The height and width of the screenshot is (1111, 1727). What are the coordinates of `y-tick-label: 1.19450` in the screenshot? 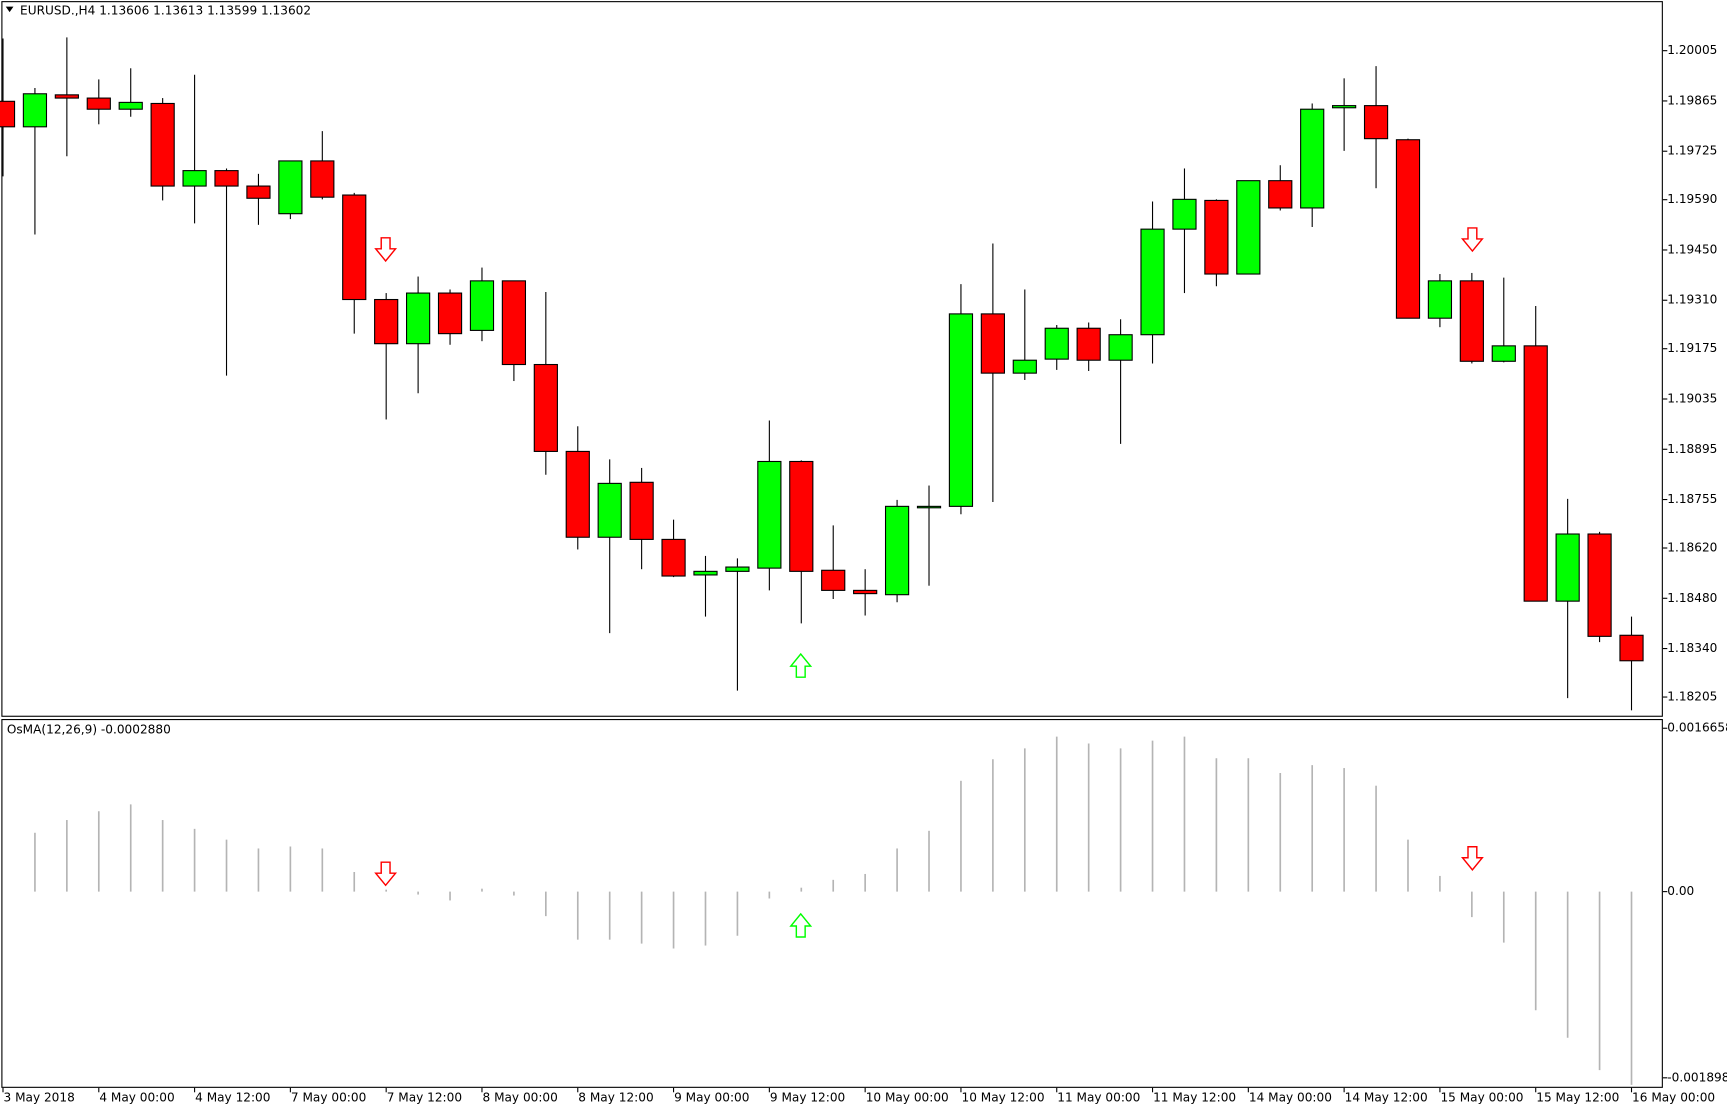 It's located at (1692, 249).